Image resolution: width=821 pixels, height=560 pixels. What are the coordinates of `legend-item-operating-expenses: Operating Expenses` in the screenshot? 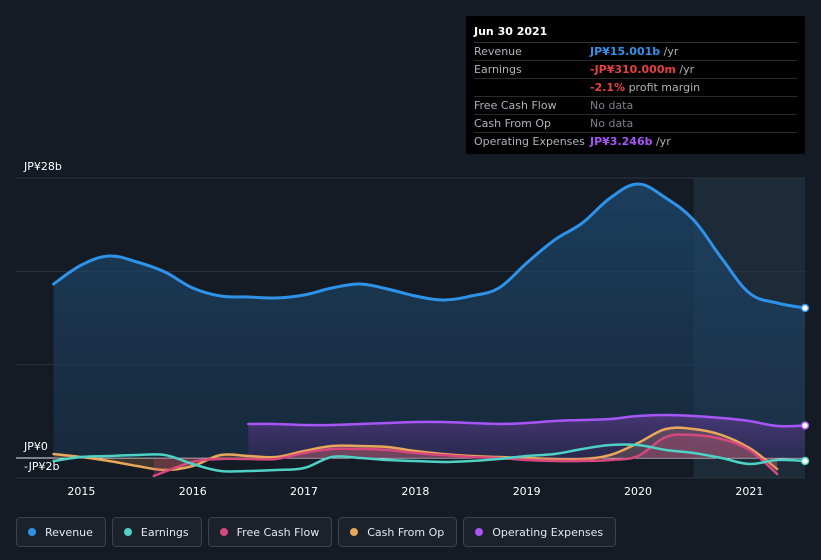 It's located at (540, 532).